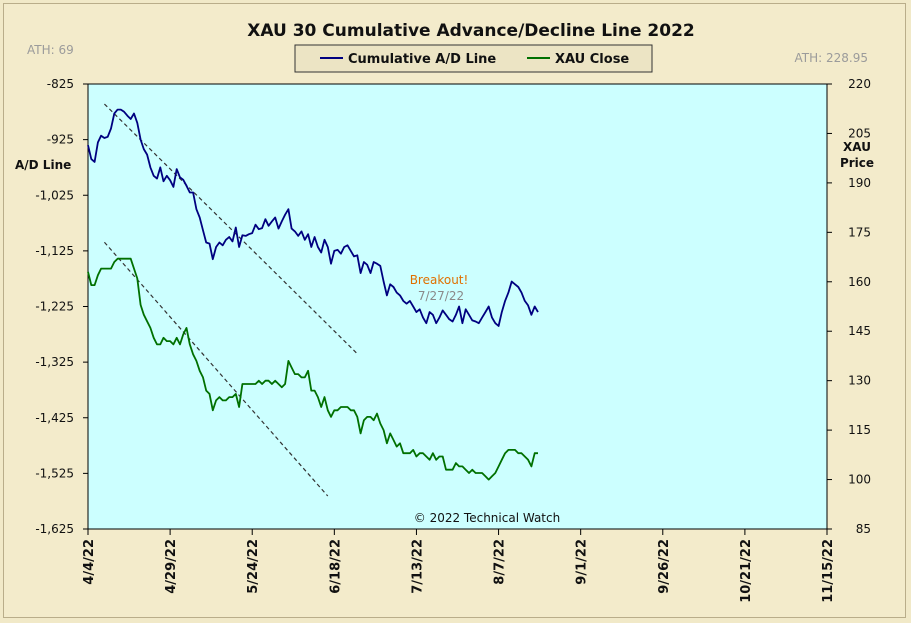  Describe the element at coordinates (859, 232) in the screenshot. I see `y-right-tick-label: 175` at that location.